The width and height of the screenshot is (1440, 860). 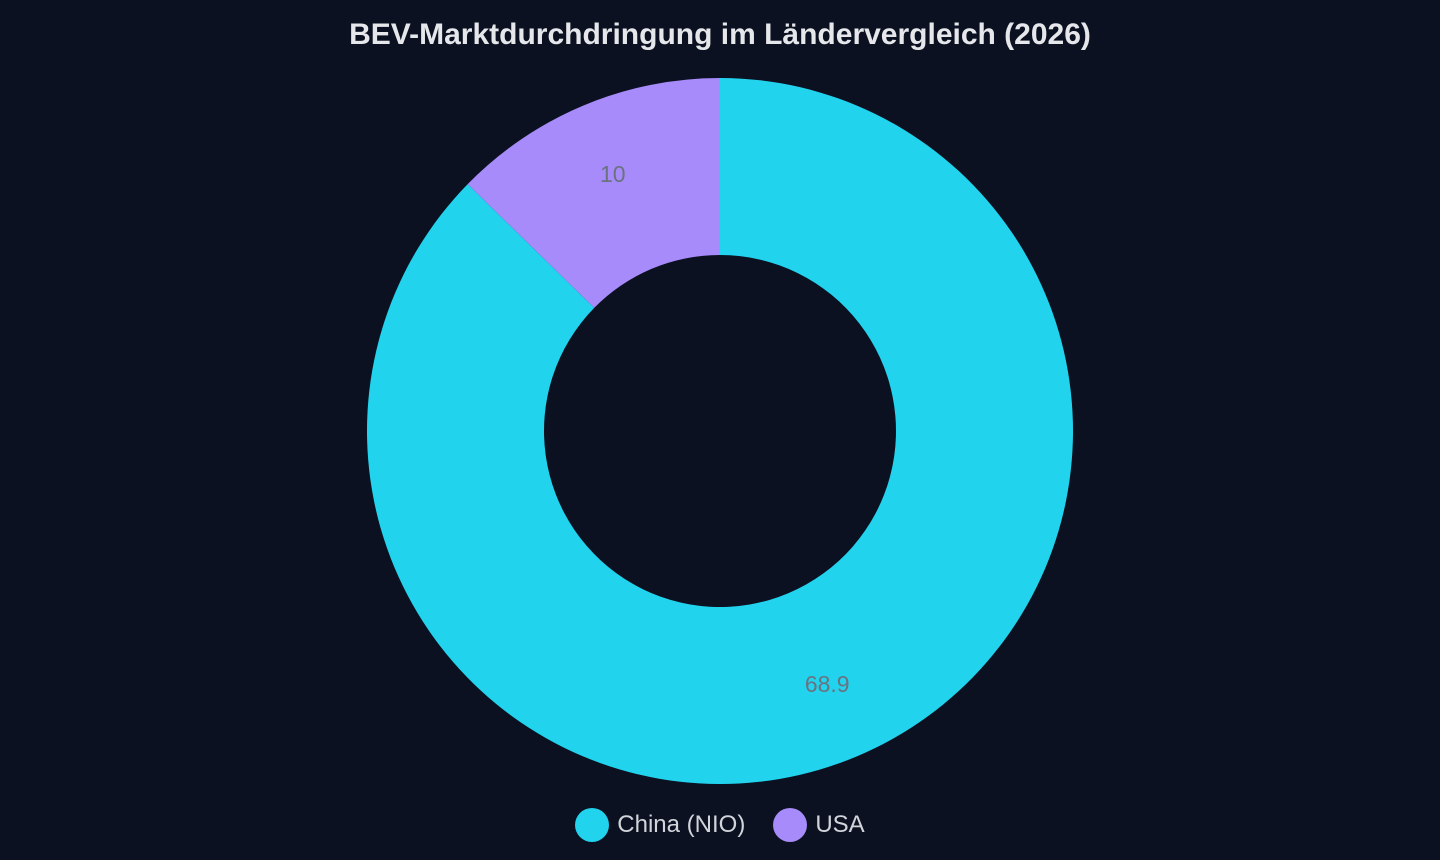 I want to click on legend-swatch-china-nio, so click(x=592, y=825).